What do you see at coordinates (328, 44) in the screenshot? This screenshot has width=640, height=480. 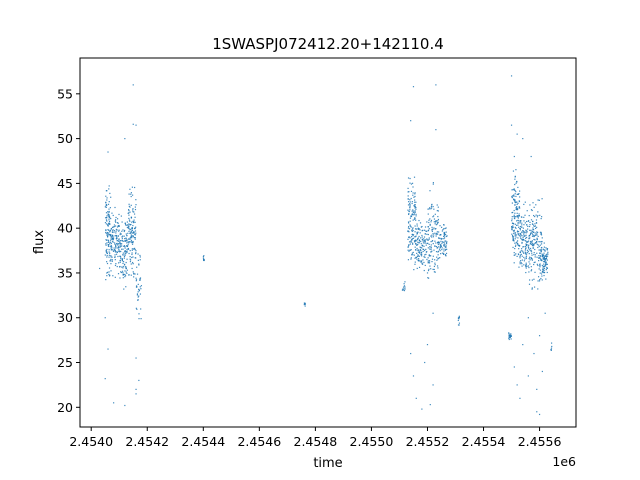 I see `chart-title: 1SWASPJ072412.20+142110.4` at bounding box center [328, 44].